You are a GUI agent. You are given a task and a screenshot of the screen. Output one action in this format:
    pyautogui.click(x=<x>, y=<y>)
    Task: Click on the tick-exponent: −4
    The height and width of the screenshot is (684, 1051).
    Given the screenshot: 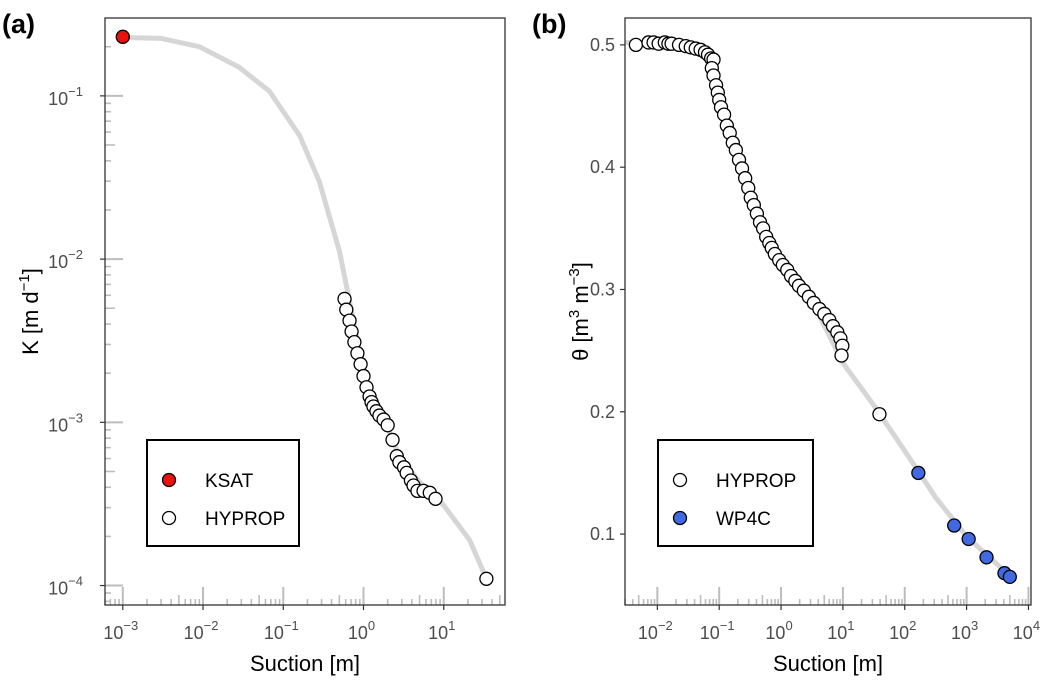 What is the action you would take?
    pyautogui.click(x=75, y=581)
    